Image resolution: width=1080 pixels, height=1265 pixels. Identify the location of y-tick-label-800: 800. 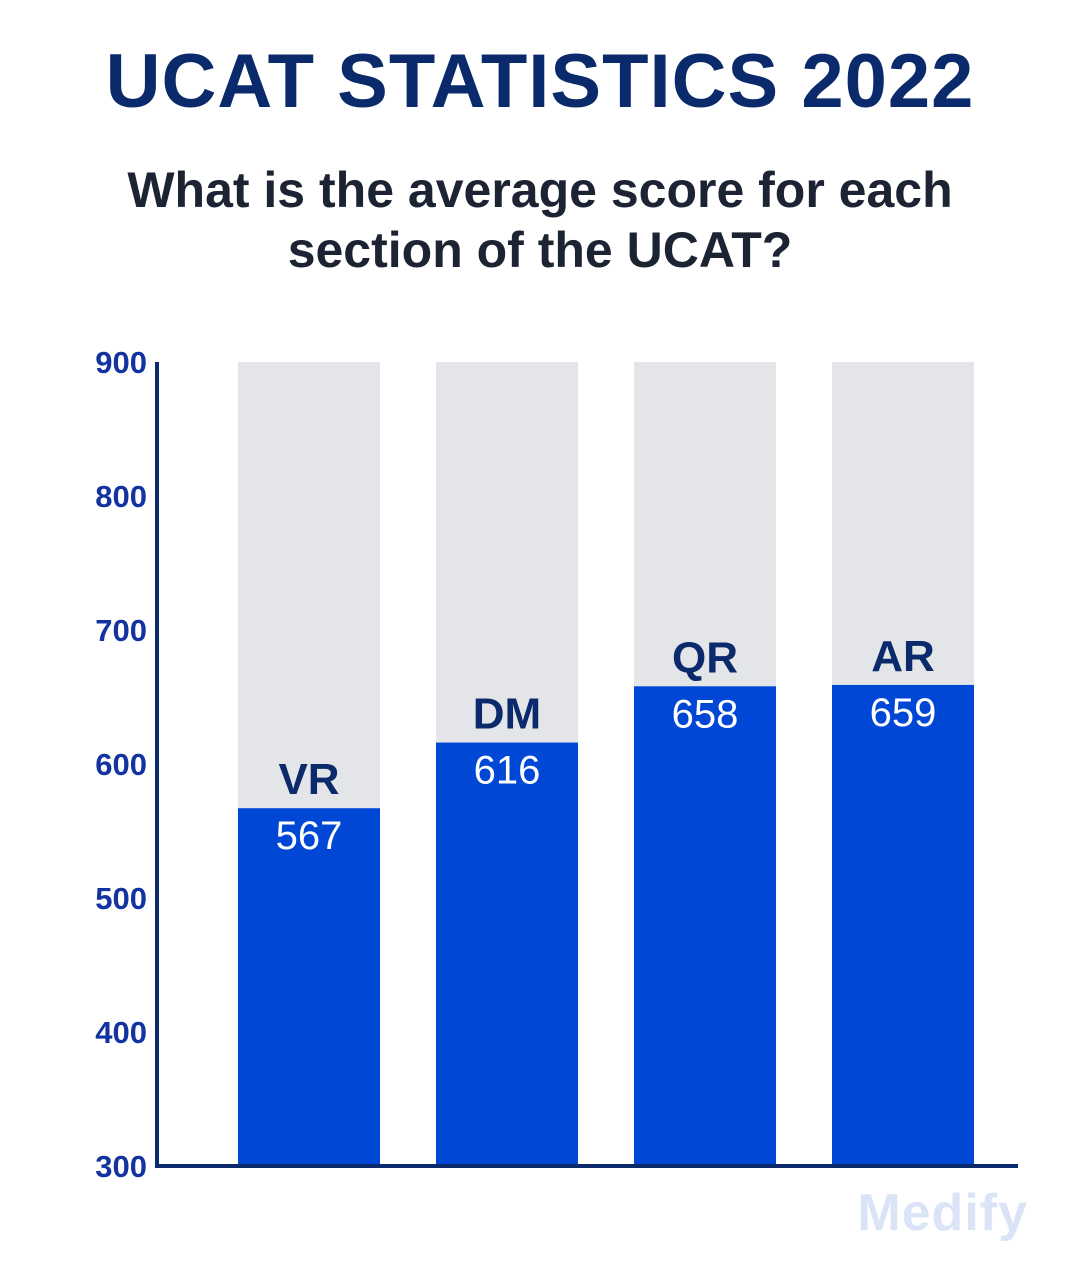
(121, 496).